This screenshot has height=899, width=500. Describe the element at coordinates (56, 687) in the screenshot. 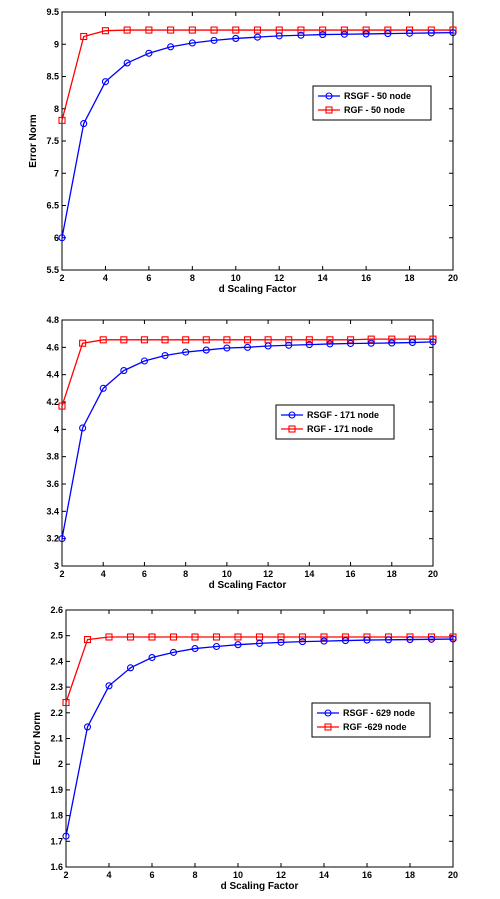

I see `y-tick-label: 2.3` at that location.